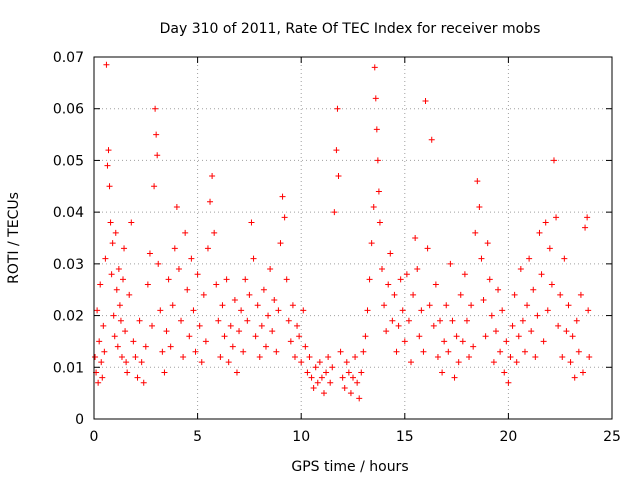 The height and width of the screenshot is (480, 640). I want to click on y-tick-label: 0, so click(79, 420).